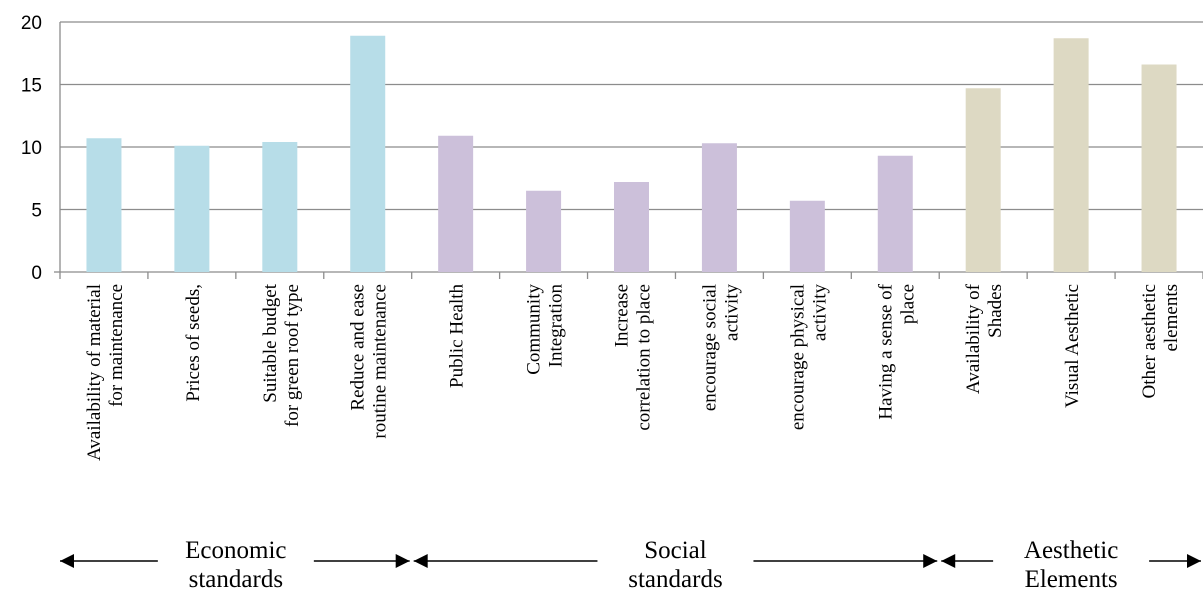  What do you see at coordinates (457, 336) in the screenshot?
I see `x-tick-label: Public Health` at bounding box center [457, 336].